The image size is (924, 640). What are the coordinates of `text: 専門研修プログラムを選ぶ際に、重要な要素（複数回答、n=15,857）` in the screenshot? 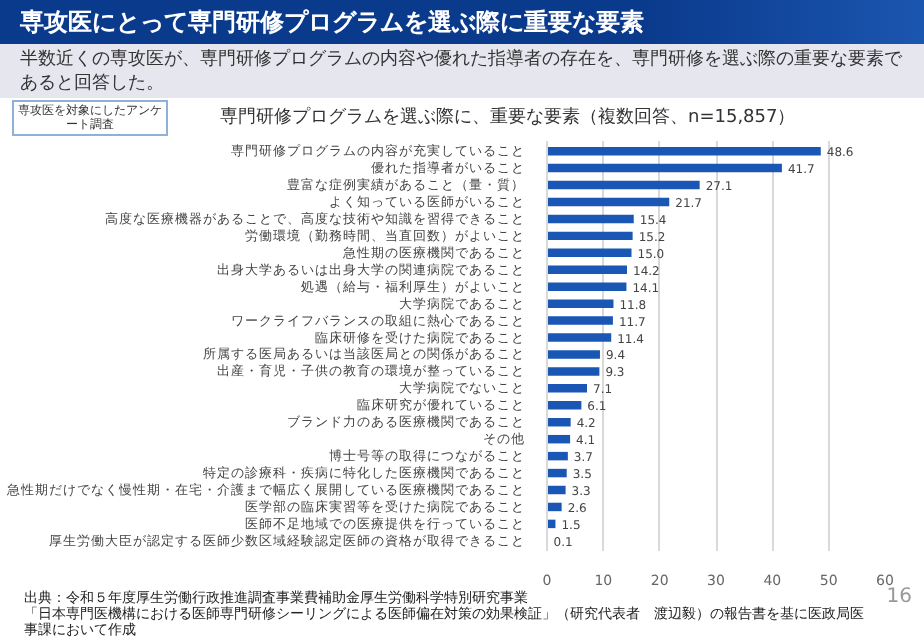 It's located at (507, 118).